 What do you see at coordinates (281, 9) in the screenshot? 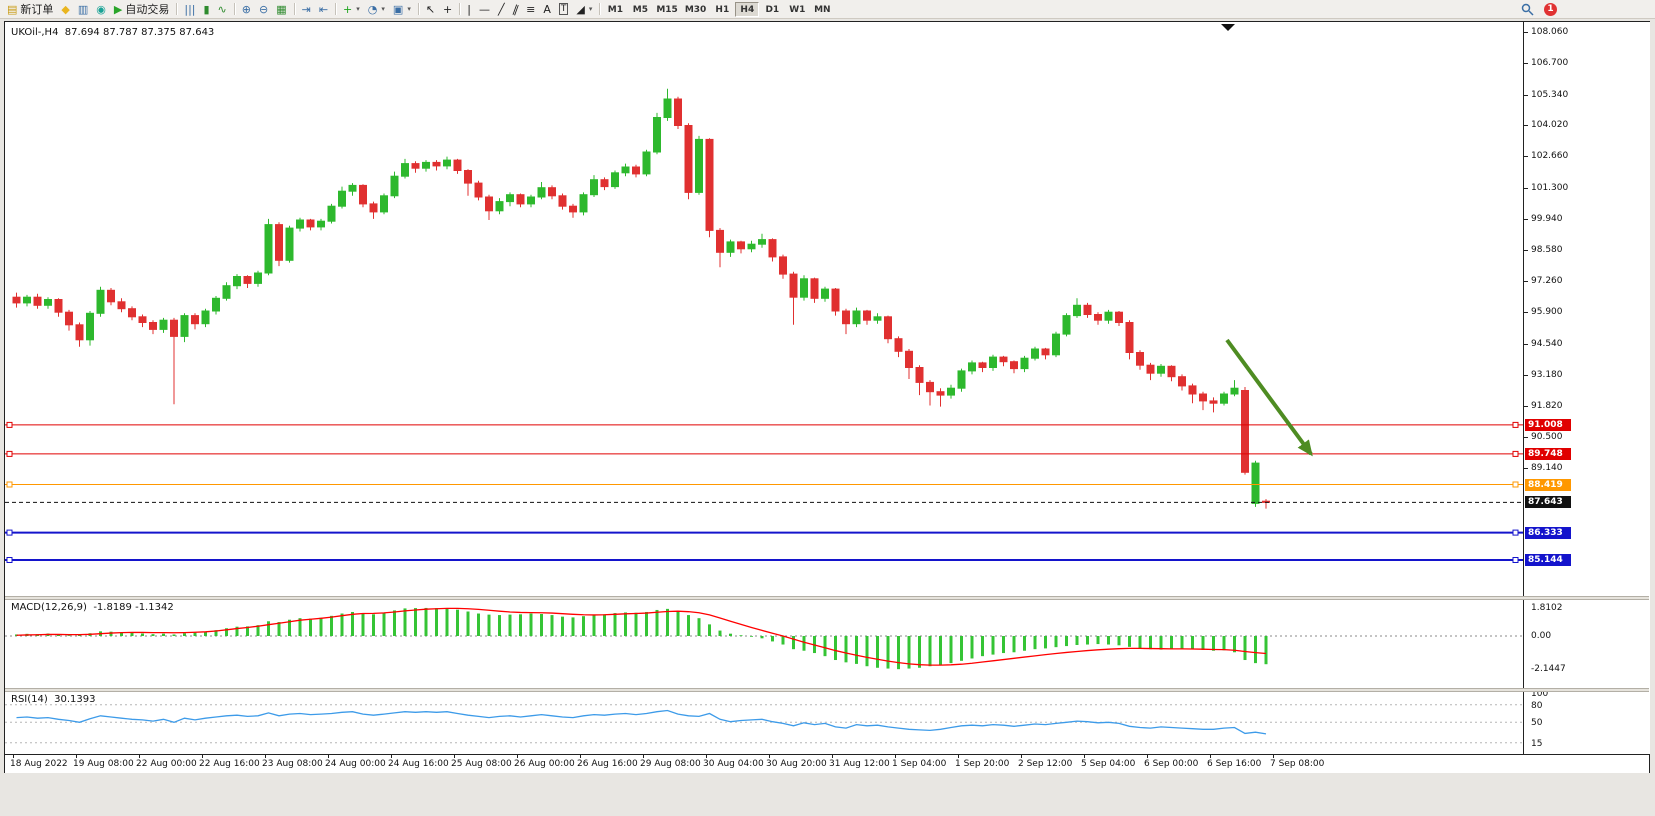
I see `tile-windows-button: ▦` at bounding box center [281, 9].